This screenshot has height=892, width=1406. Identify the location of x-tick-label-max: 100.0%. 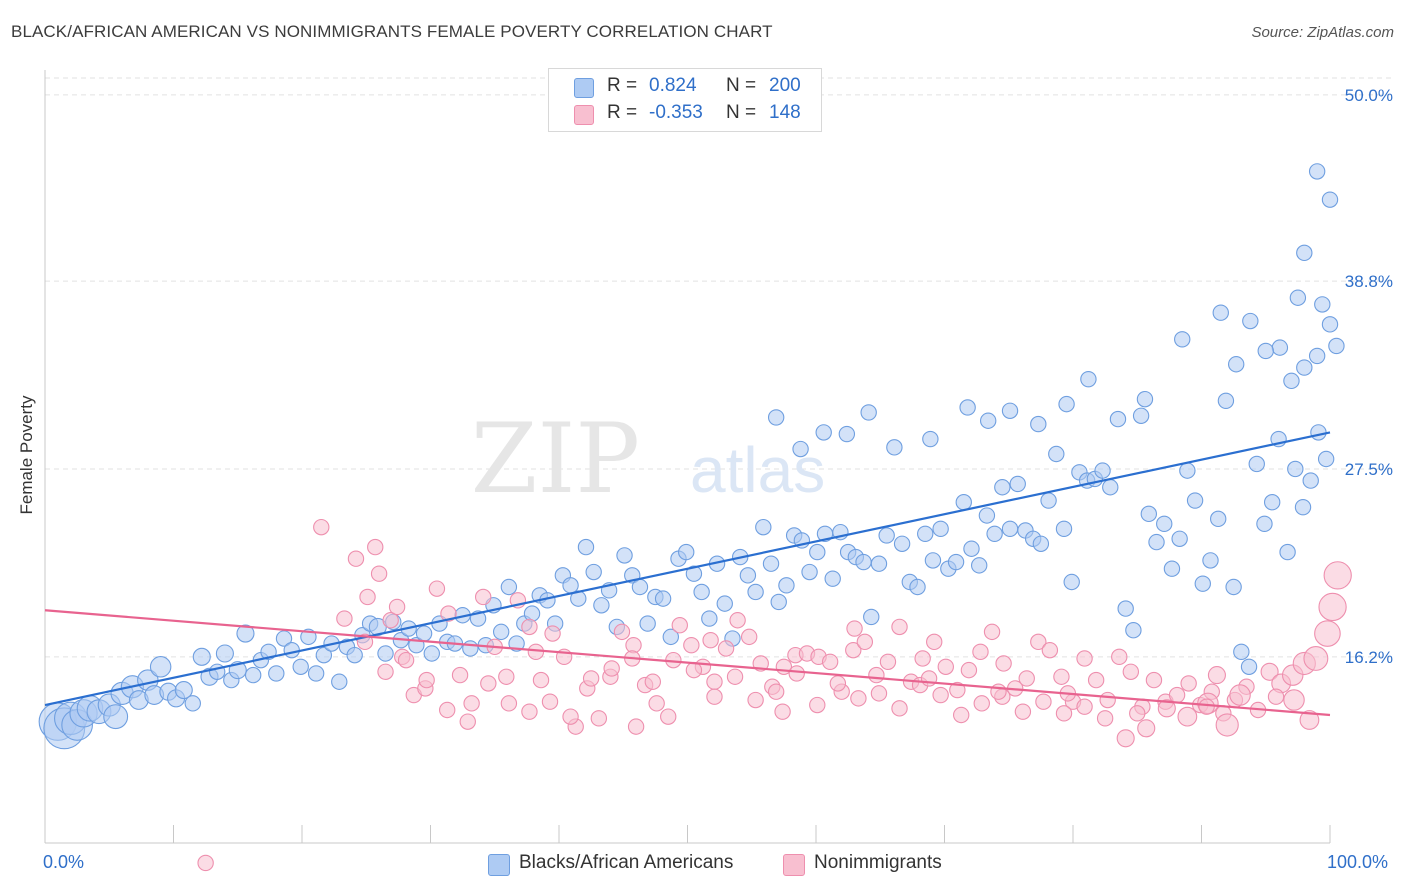
(1358, 862).